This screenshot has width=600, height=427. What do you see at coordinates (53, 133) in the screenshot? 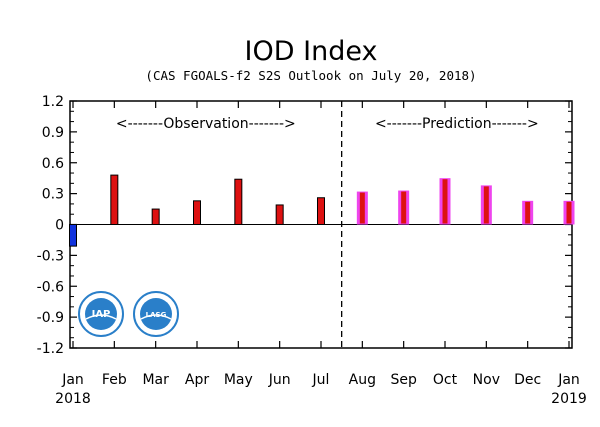
I see `y-tick-label: 0.9` at bounding box center [53, 133].